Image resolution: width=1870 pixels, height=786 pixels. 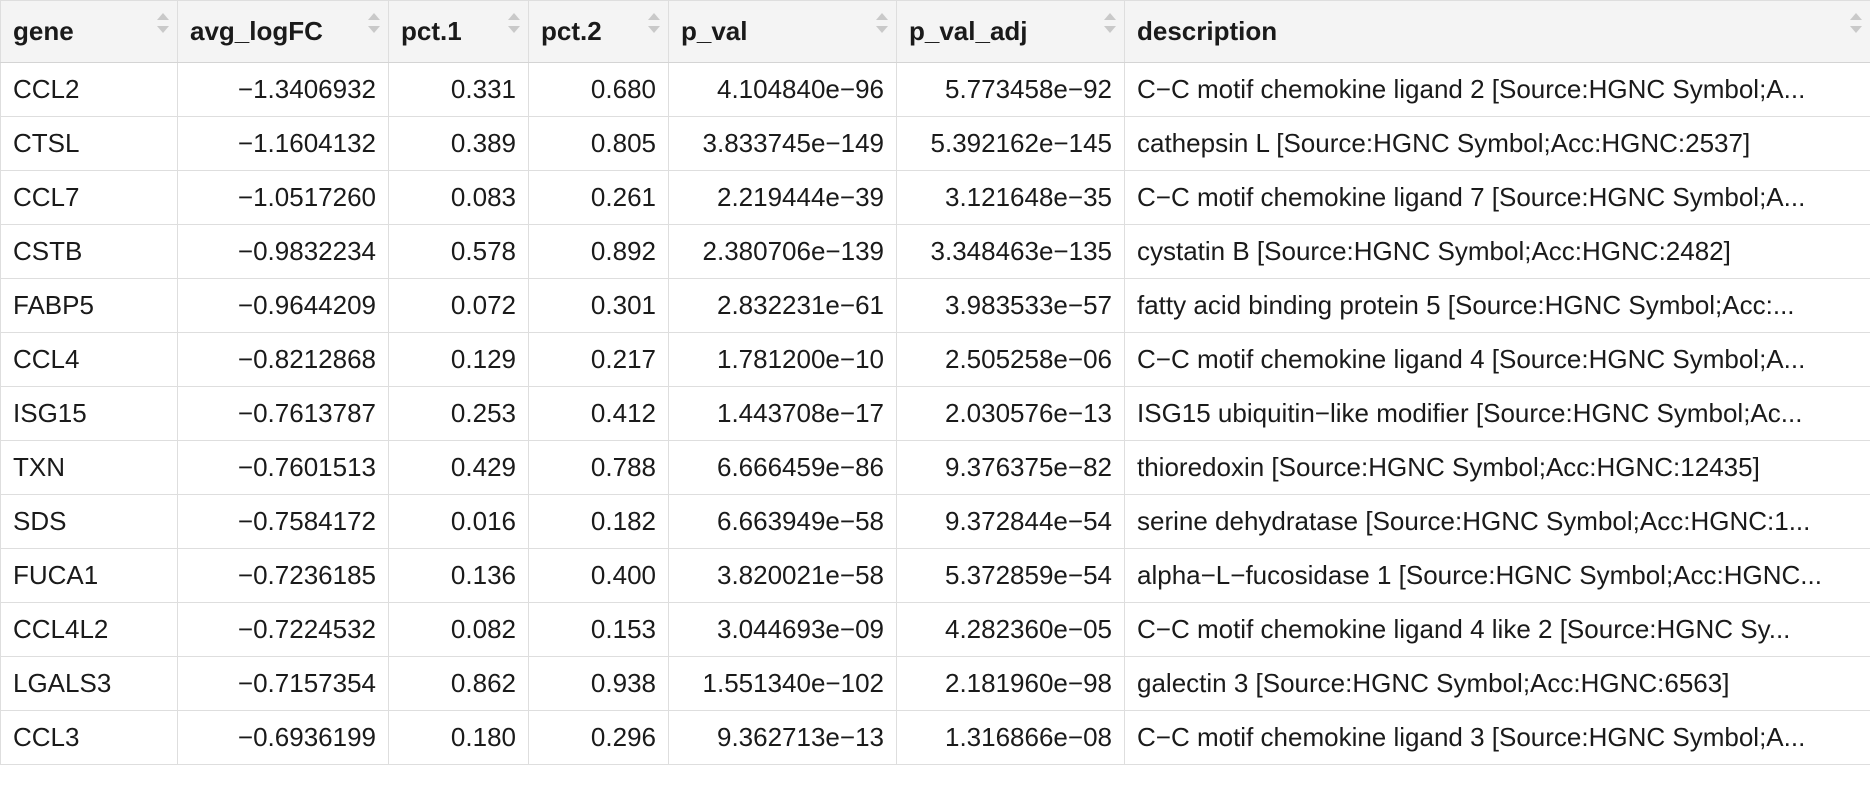 I want to click on column-header-p-val: p_val, so click(x=782, y=31).